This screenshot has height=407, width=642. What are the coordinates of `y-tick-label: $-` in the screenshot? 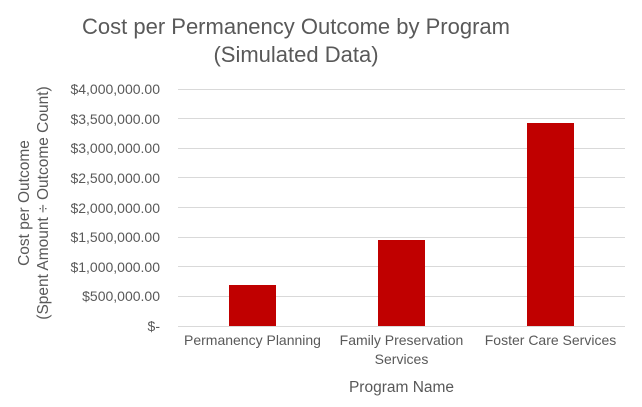 It's located at (153, 326).